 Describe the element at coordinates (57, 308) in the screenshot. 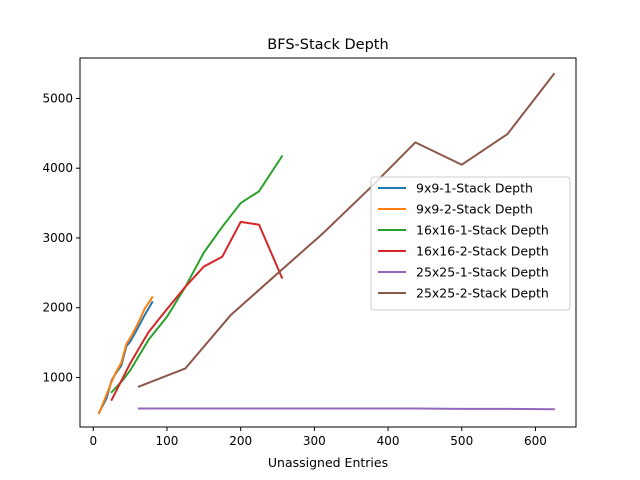

I see `y-tick-label: 2000` at that location.